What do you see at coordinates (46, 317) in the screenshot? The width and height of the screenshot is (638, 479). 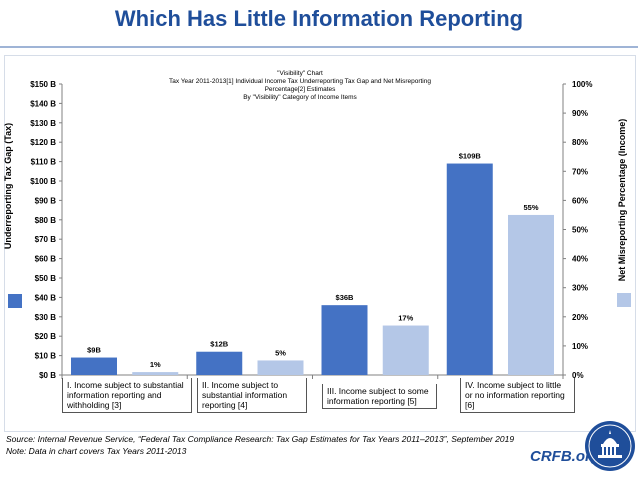 I see `y-tick-label-left: $30 B` at bounding box center [46, 317].